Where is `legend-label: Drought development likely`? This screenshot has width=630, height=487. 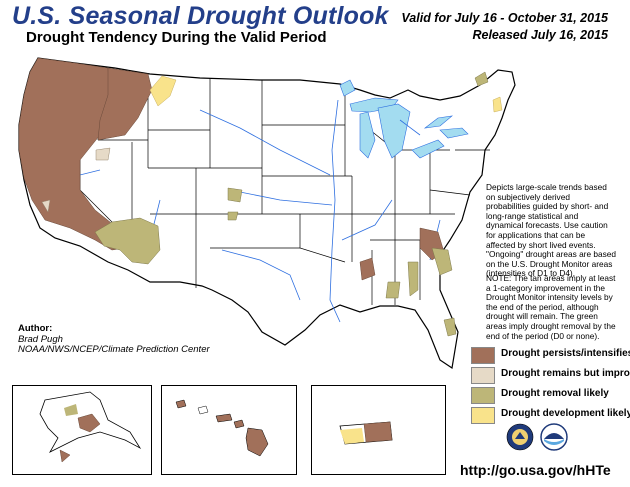 legend-label: Drought development likely is located at coordinates (565, 413).